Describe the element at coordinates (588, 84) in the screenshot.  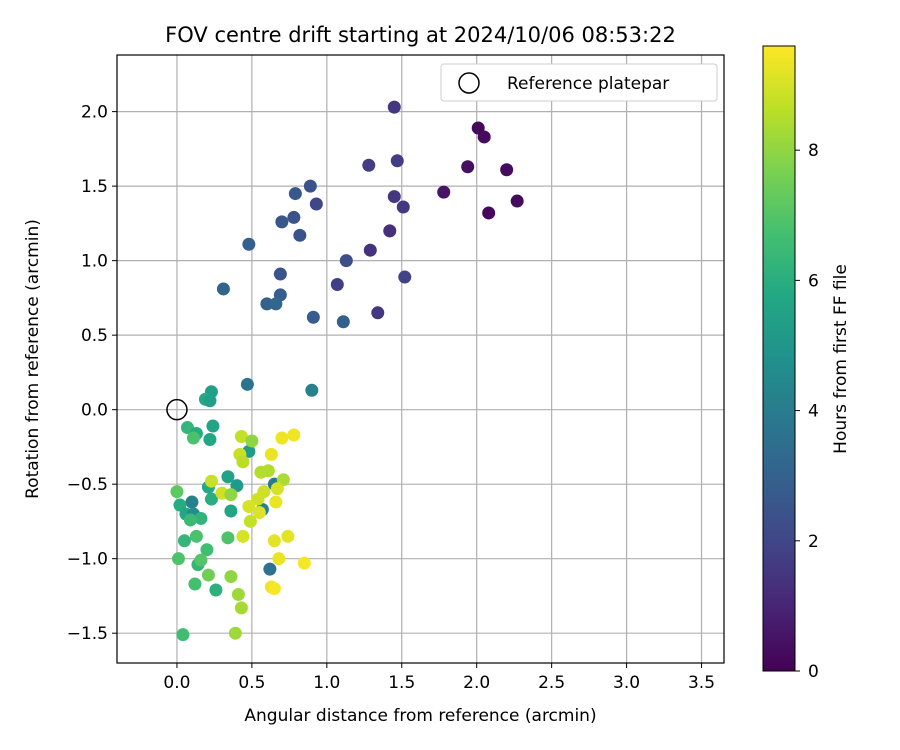
I see `legend-label: Reference platepar` at that location.